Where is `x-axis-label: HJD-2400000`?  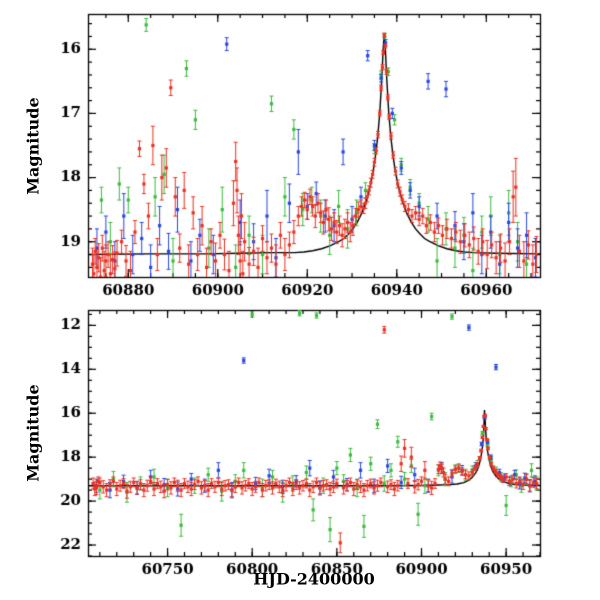 x-axis-label: HJD-2400000 is located at coordinates (314, 579).